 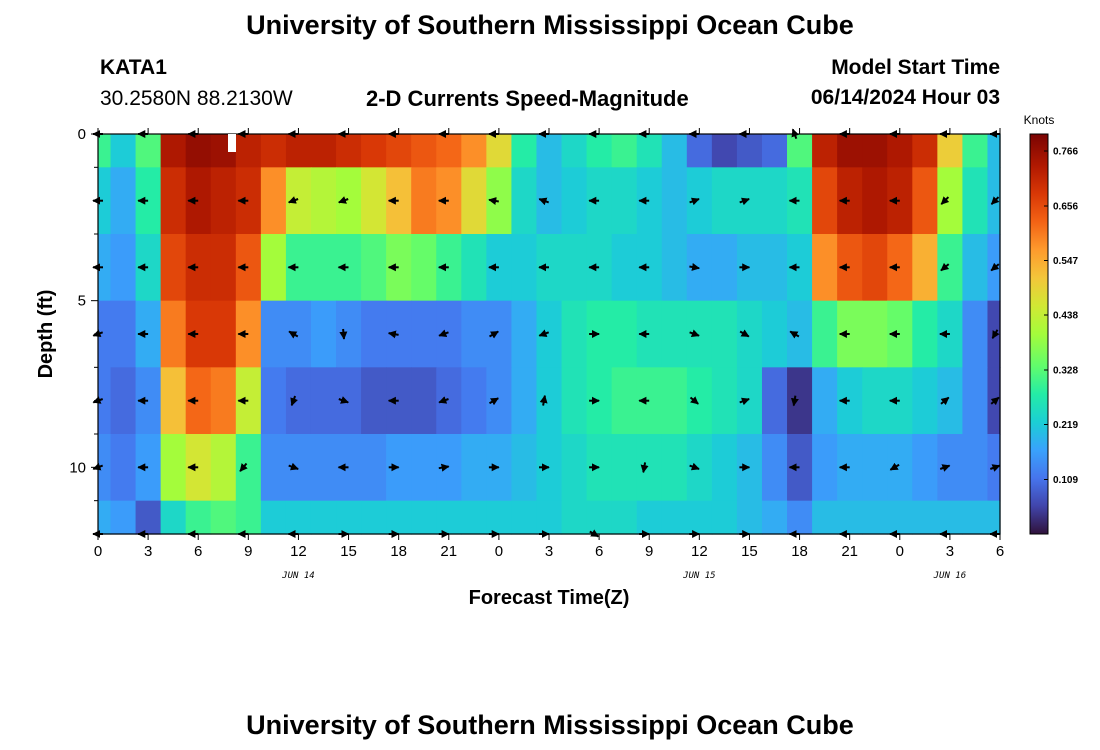 What do you see at coordinates (82, 301) in the screenshot?
I see `y-tick-label: 5` at bounding box center [82, 301].